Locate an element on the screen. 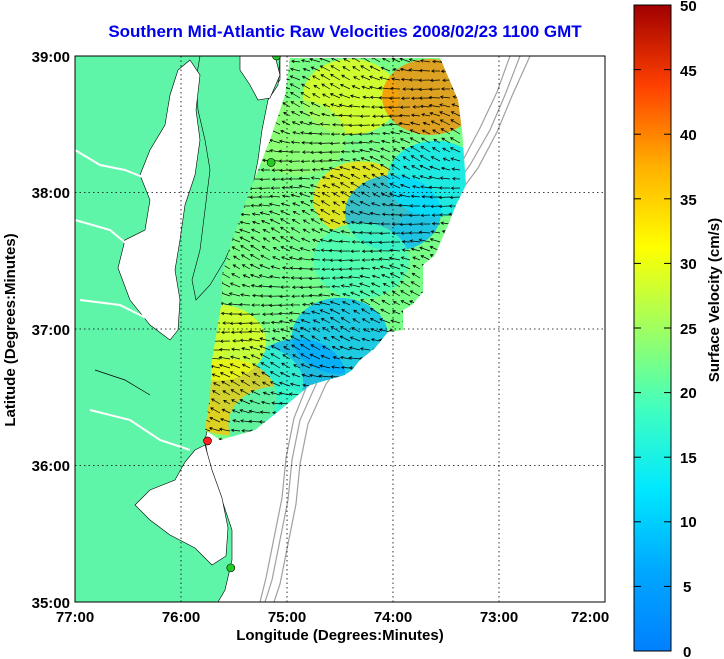 Image resolution: width=724 pixels, height=659 pixels. x-tick-label: 74:00 is located at coordinates (393, 617).